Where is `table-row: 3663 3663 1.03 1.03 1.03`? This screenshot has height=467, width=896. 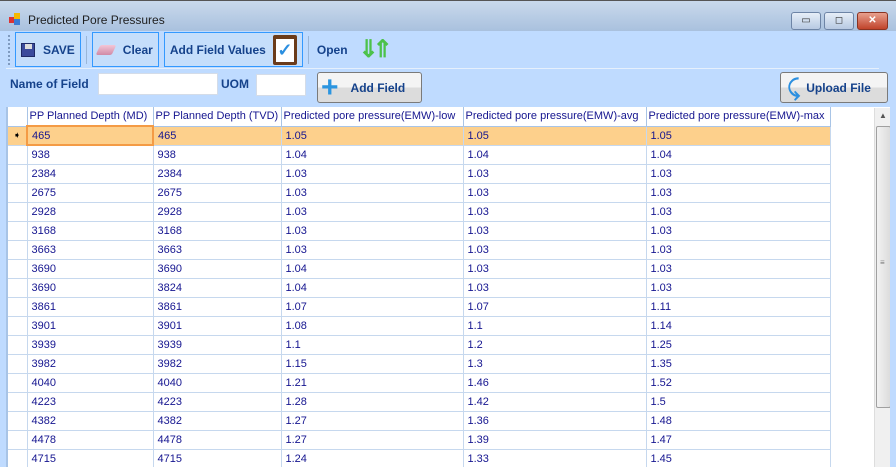
table-row: 3663 3663 1.03 1.03 1.03 is located at coordinates (419, 250).